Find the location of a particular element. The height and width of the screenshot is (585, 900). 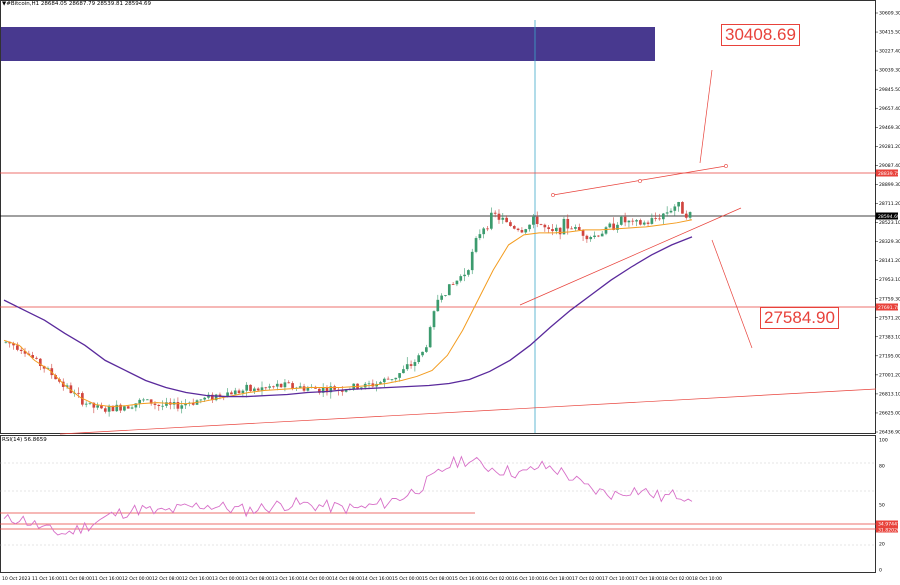

downside-projection-line is located at coordinates (732, 294).